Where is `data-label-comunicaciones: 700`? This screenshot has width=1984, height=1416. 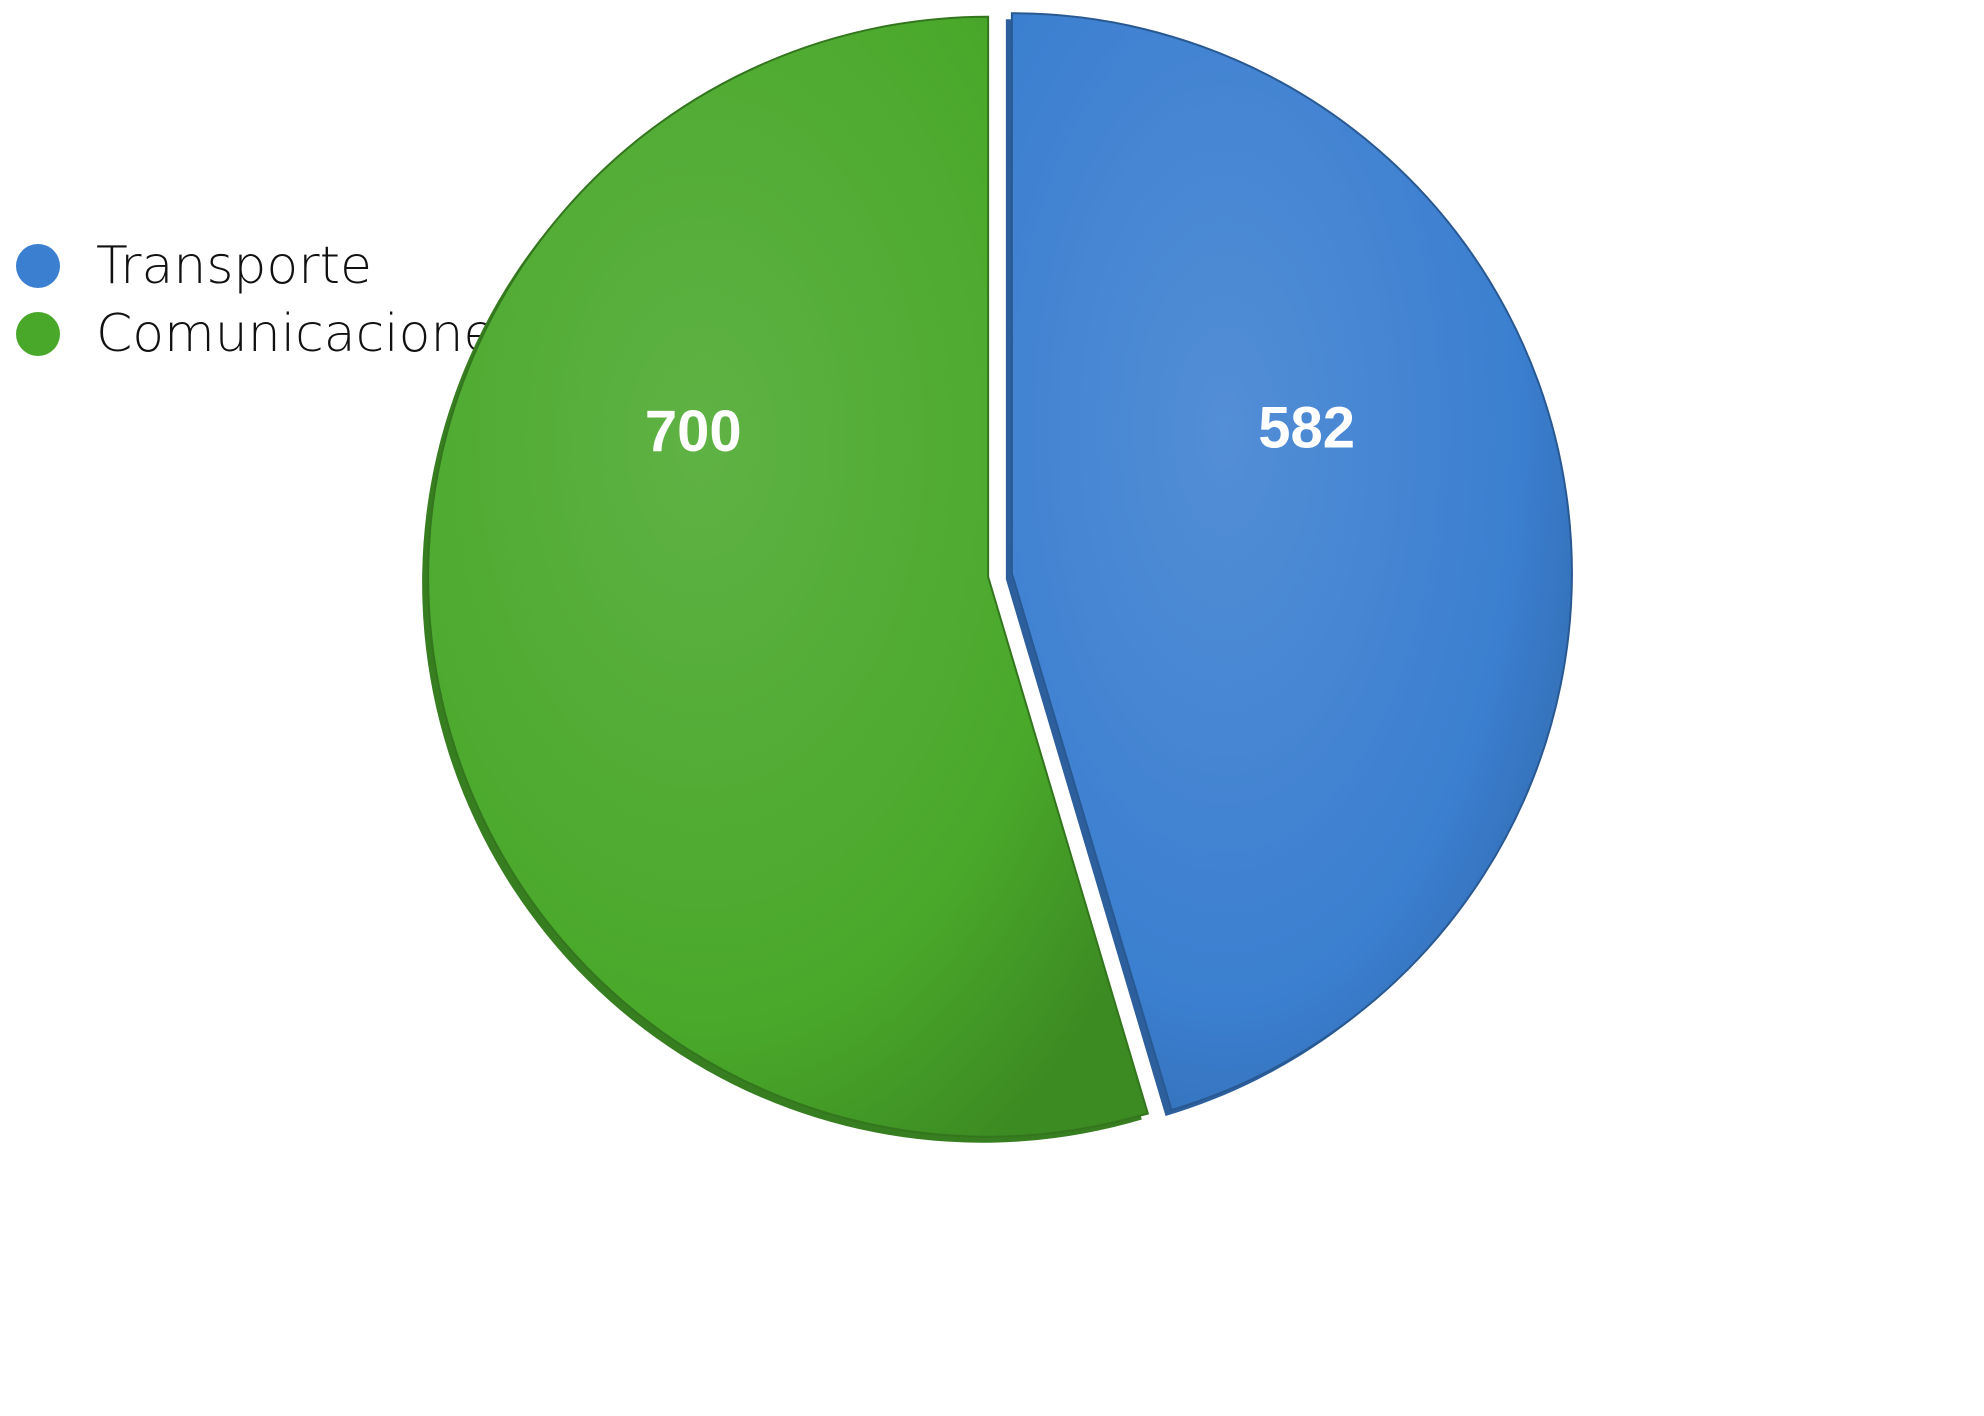
data-label-comunicaciones: 700 is located at coordinates (693, 431).